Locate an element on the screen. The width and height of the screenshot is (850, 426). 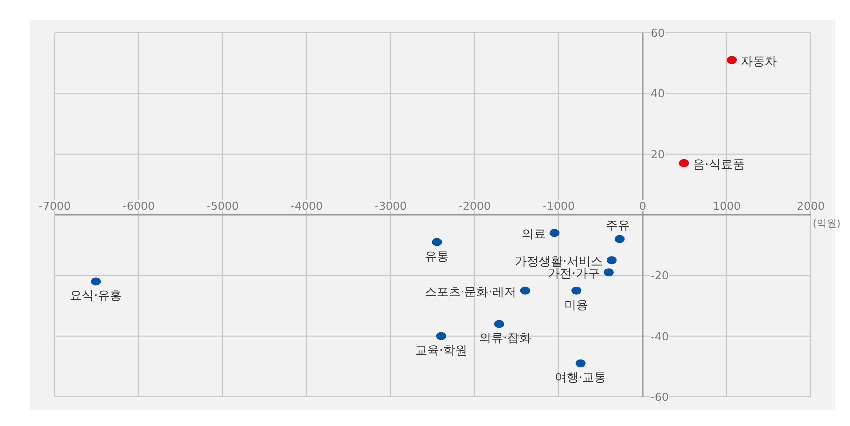
y-tick-label: -40 is located at coordinates (660, 337).